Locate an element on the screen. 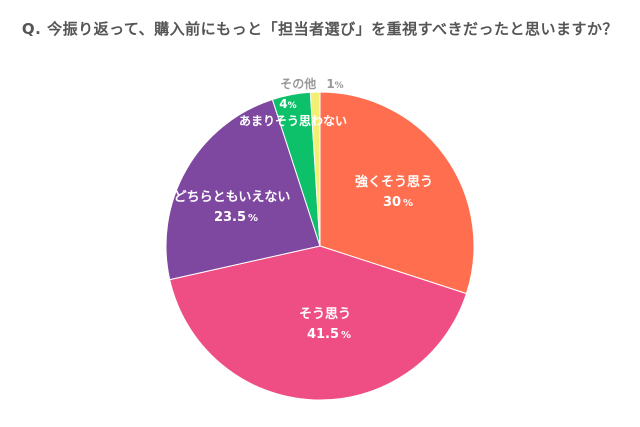  slice-value-3: 23.5% is located at coordinates (236, 217).